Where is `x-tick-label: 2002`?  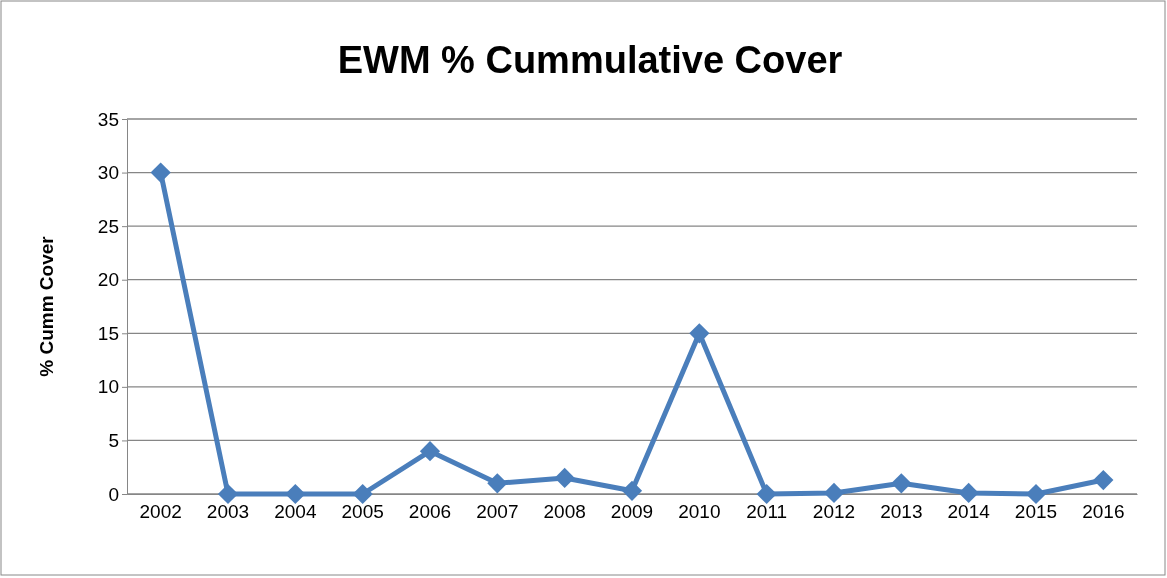 x-tick-label: 2002 is located at coordinates (160, 511).